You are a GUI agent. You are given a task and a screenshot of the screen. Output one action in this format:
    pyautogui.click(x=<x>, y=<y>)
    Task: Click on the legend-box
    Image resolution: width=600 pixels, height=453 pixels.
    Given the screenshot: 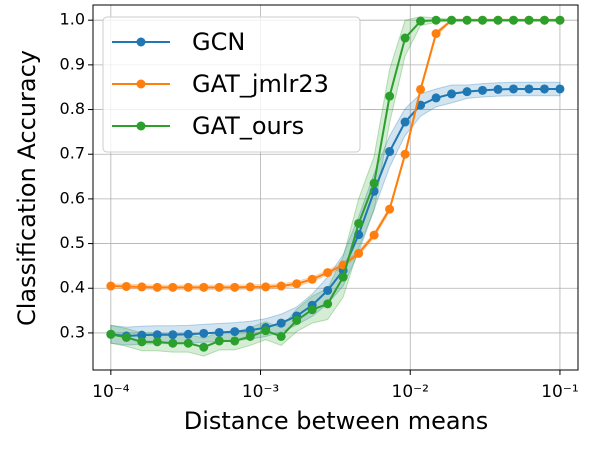 What is the action you would take?
    pyautogui.click(x=231, y=84)
    